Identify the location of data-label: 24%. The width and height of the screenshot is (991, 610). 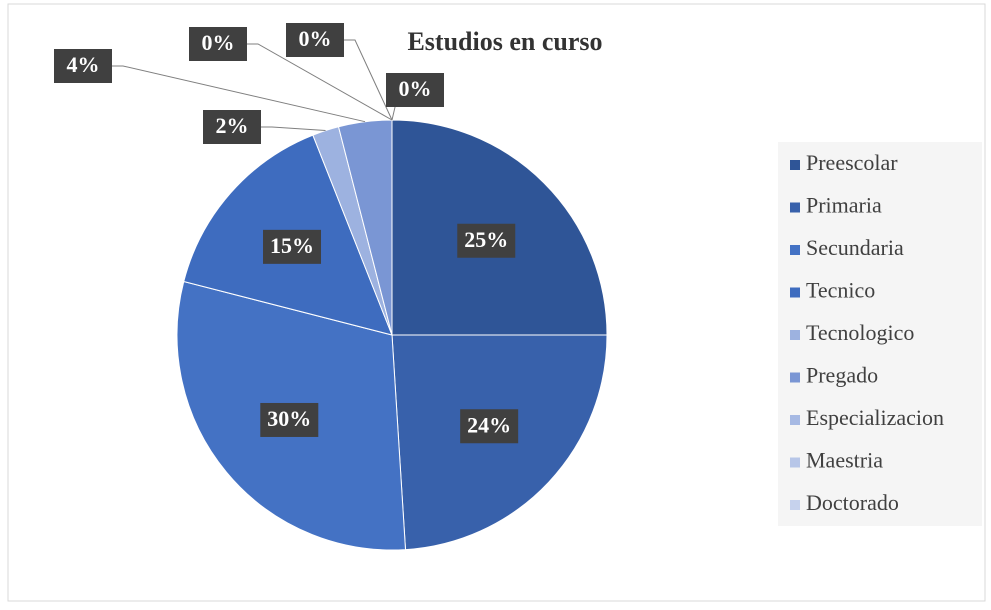
(489, 424).